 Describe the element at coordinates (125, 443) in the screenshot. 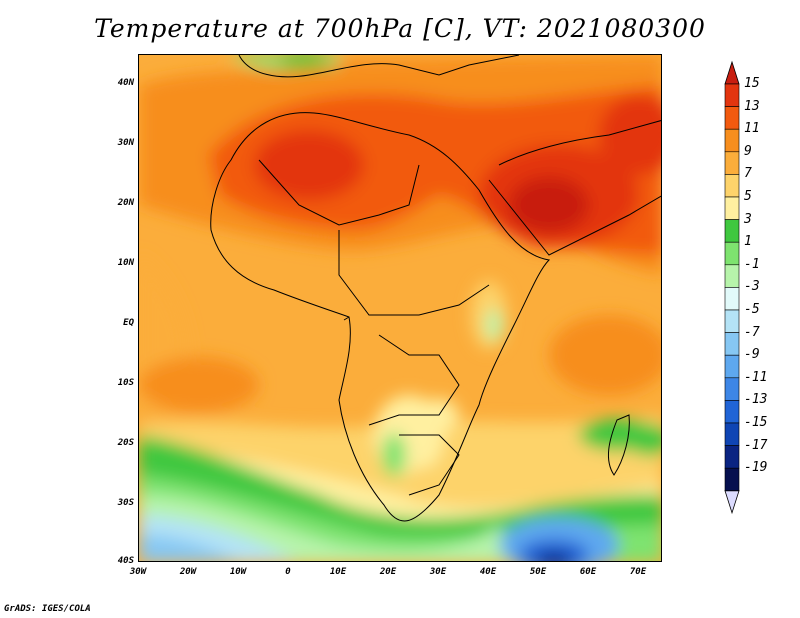

I see `lat-label-20s: 20S` at that location.